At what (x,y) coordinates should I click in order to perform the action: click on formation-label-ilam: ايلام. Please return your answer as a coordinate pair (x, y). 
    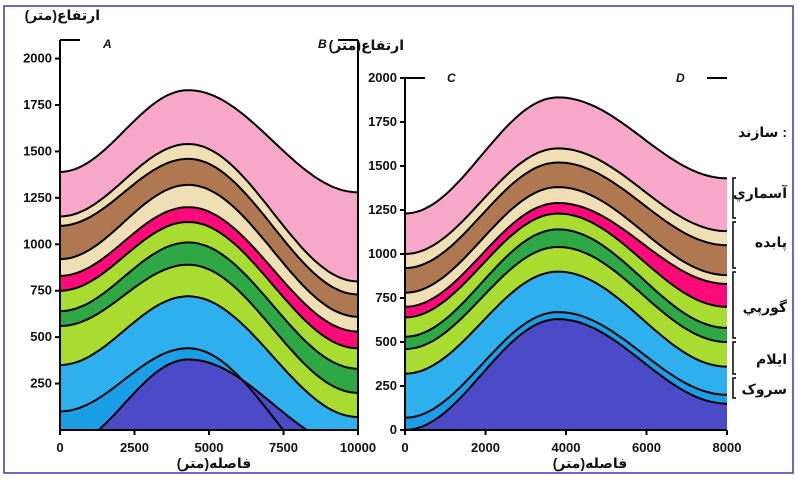
    Looking at the image, I should click on (771, 359).